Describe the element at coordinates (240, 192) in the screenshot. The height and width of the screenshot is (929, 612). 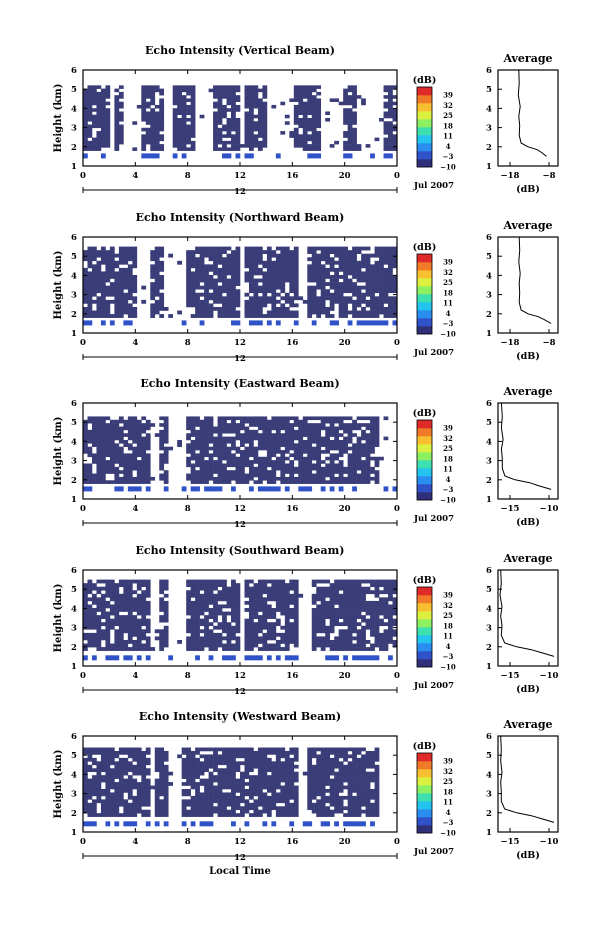
I see `day-label: 12` at that location.